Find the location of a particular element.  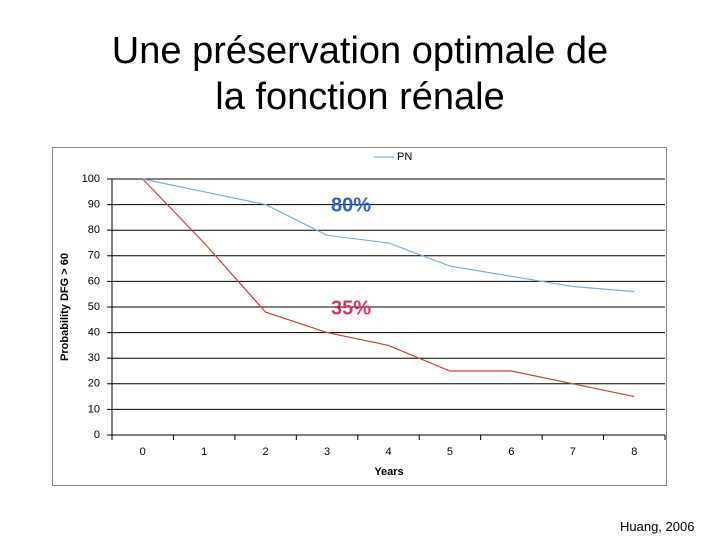

x-tick-label: 5 is located at coordinates (450, 452).